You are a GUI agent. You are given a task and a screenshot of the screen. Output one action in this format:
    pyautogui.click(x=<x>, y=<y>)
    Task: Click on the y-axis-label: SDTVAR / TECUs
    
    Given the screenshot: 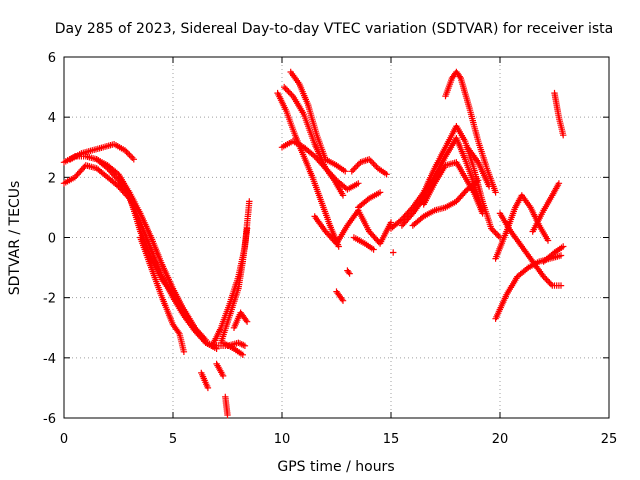 What is the action you would take?
    pyautogui.click(x=15, y=238)
    